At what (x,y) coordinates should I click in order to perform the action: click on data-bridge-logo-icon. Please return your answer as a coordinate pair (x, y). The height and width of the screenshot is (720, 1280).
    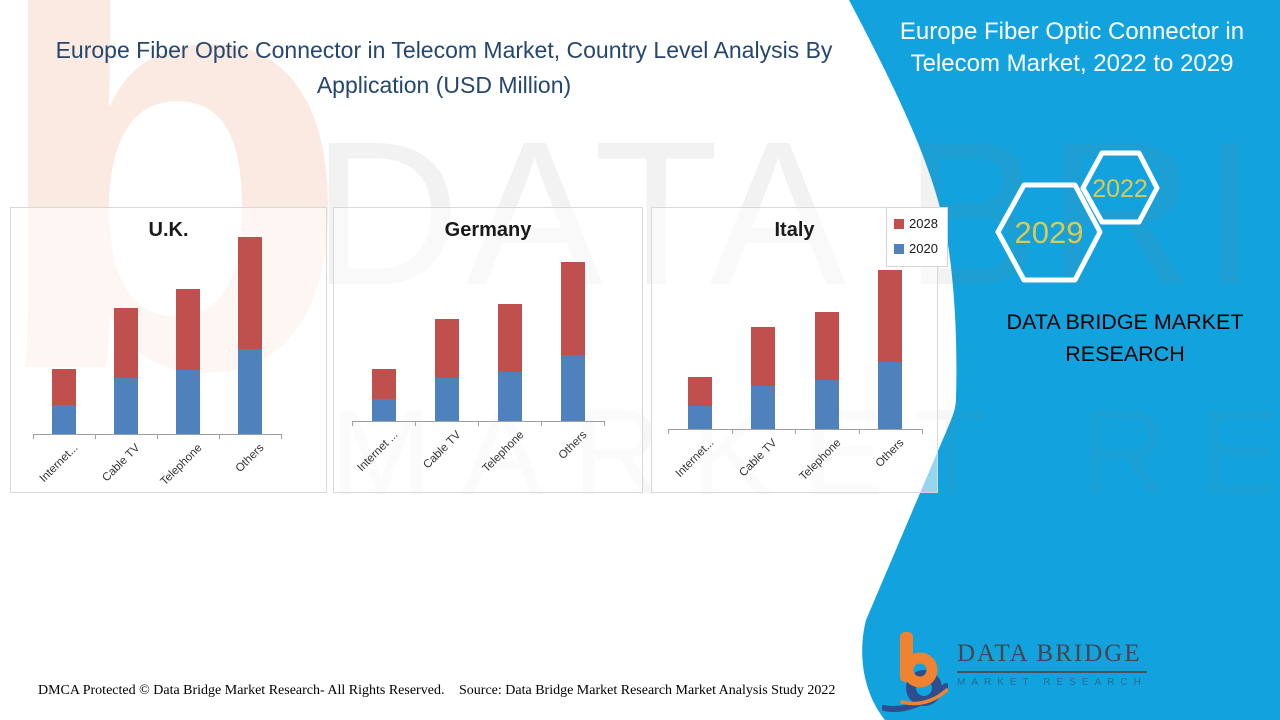
    Looking at the image, I should click on (915, 672).